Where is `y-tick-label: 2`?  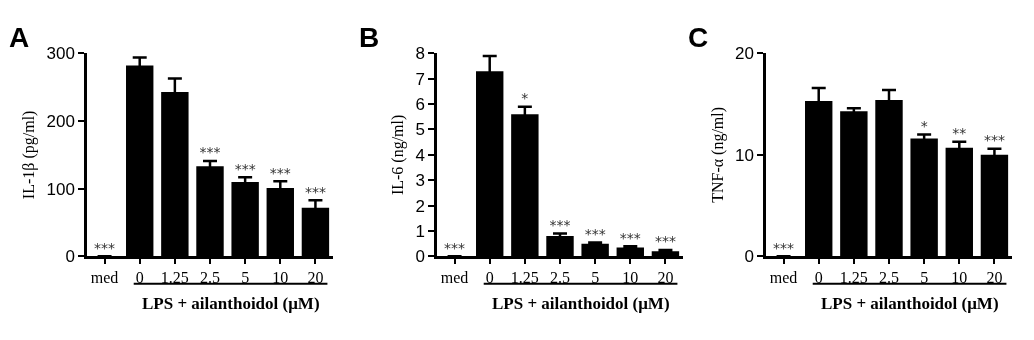 y-tick-label: 2 is located at coordinates (420, 206).